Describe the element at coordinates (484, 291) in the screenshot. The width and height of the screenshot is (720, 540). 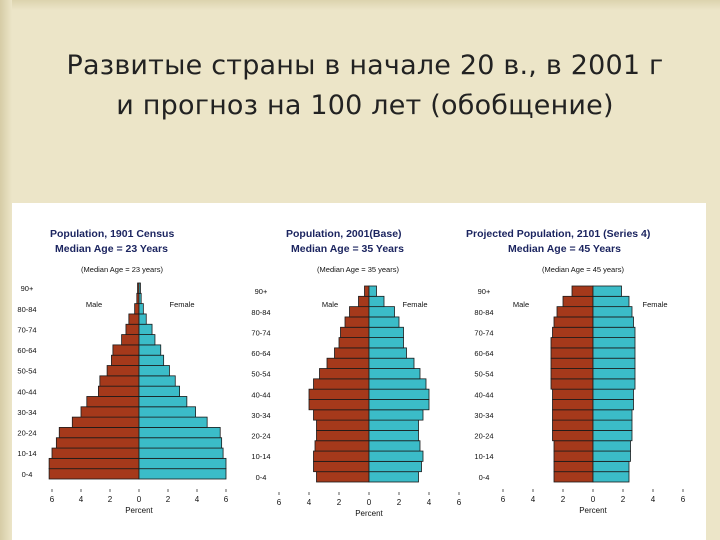
I see `y-tick-label: 90+` at that location.